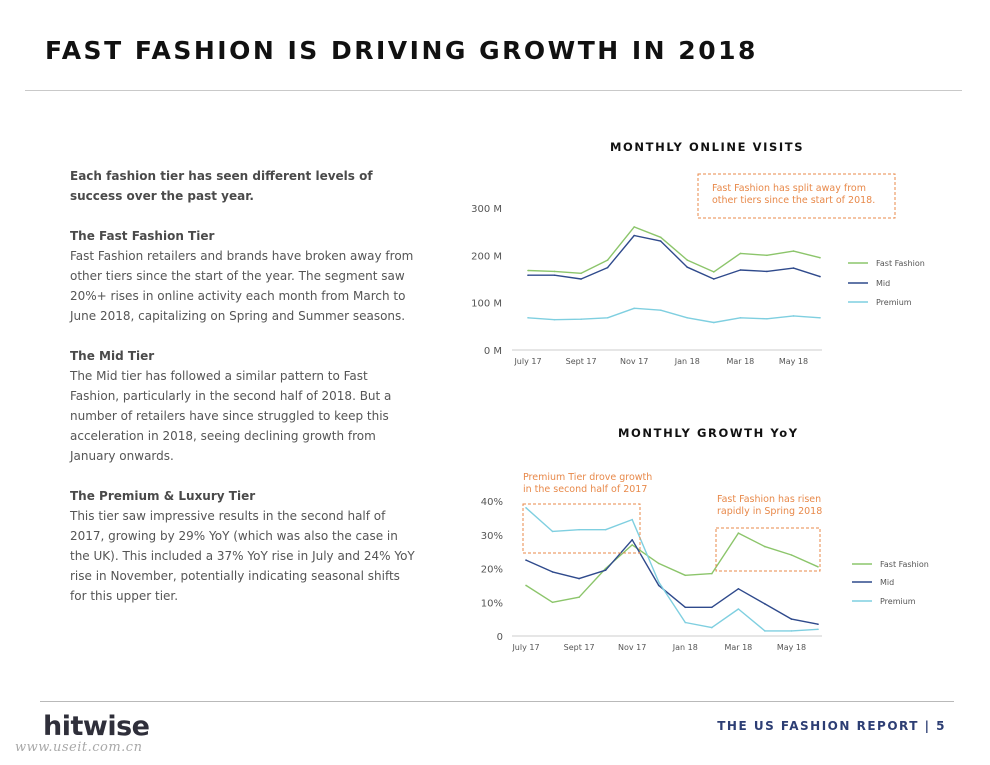 Image resolution: width=990 pixels, height=765 pixels. I want to click on footer-divider, so click(497, 701).